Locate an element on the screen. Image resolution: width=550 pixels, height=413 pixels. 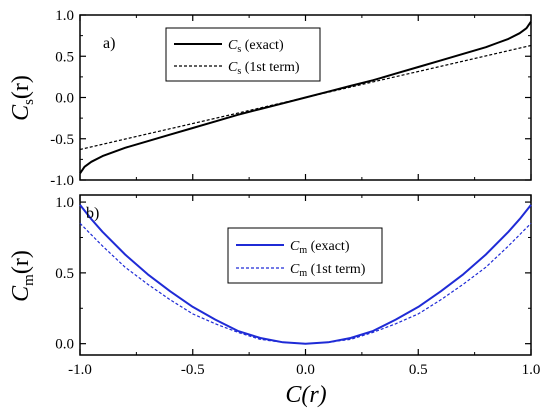
panel-a-y-tick-labels: -1.0 -0.5 0.0 0.5 1.0 is located at coordinates (62, 98).